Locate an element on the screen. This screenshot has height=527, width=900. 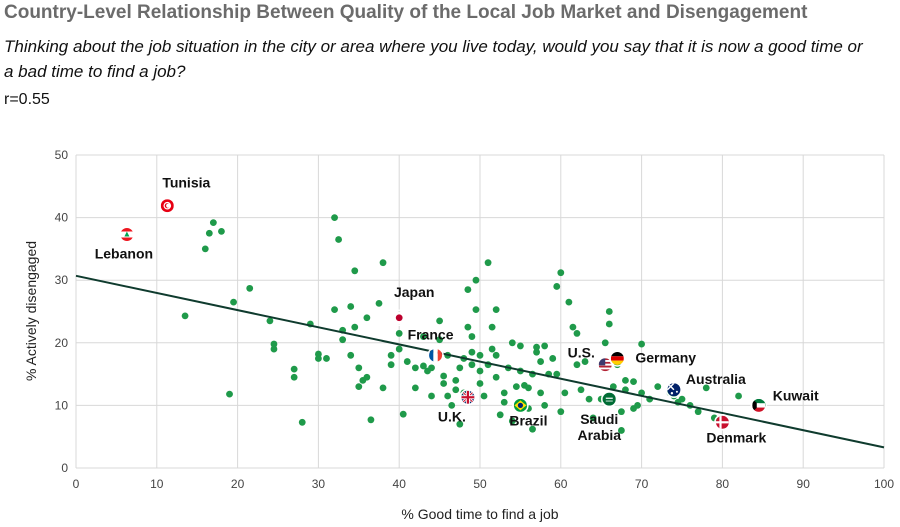
correlation-label: r=0.55 is located at coordinates (27, 99).